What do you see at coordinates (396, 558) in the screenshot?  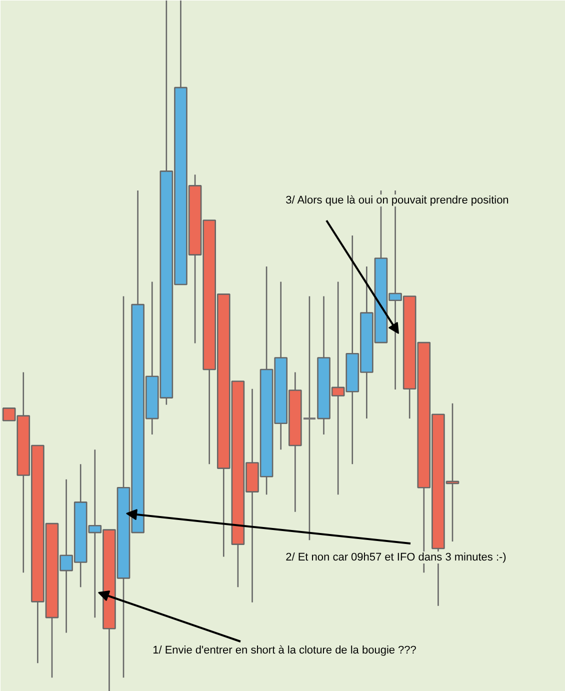 I see `annotation: 2/ Et non car 09h57 et IFO dans 3 minutes :-)` at bounding box center [396, 558].